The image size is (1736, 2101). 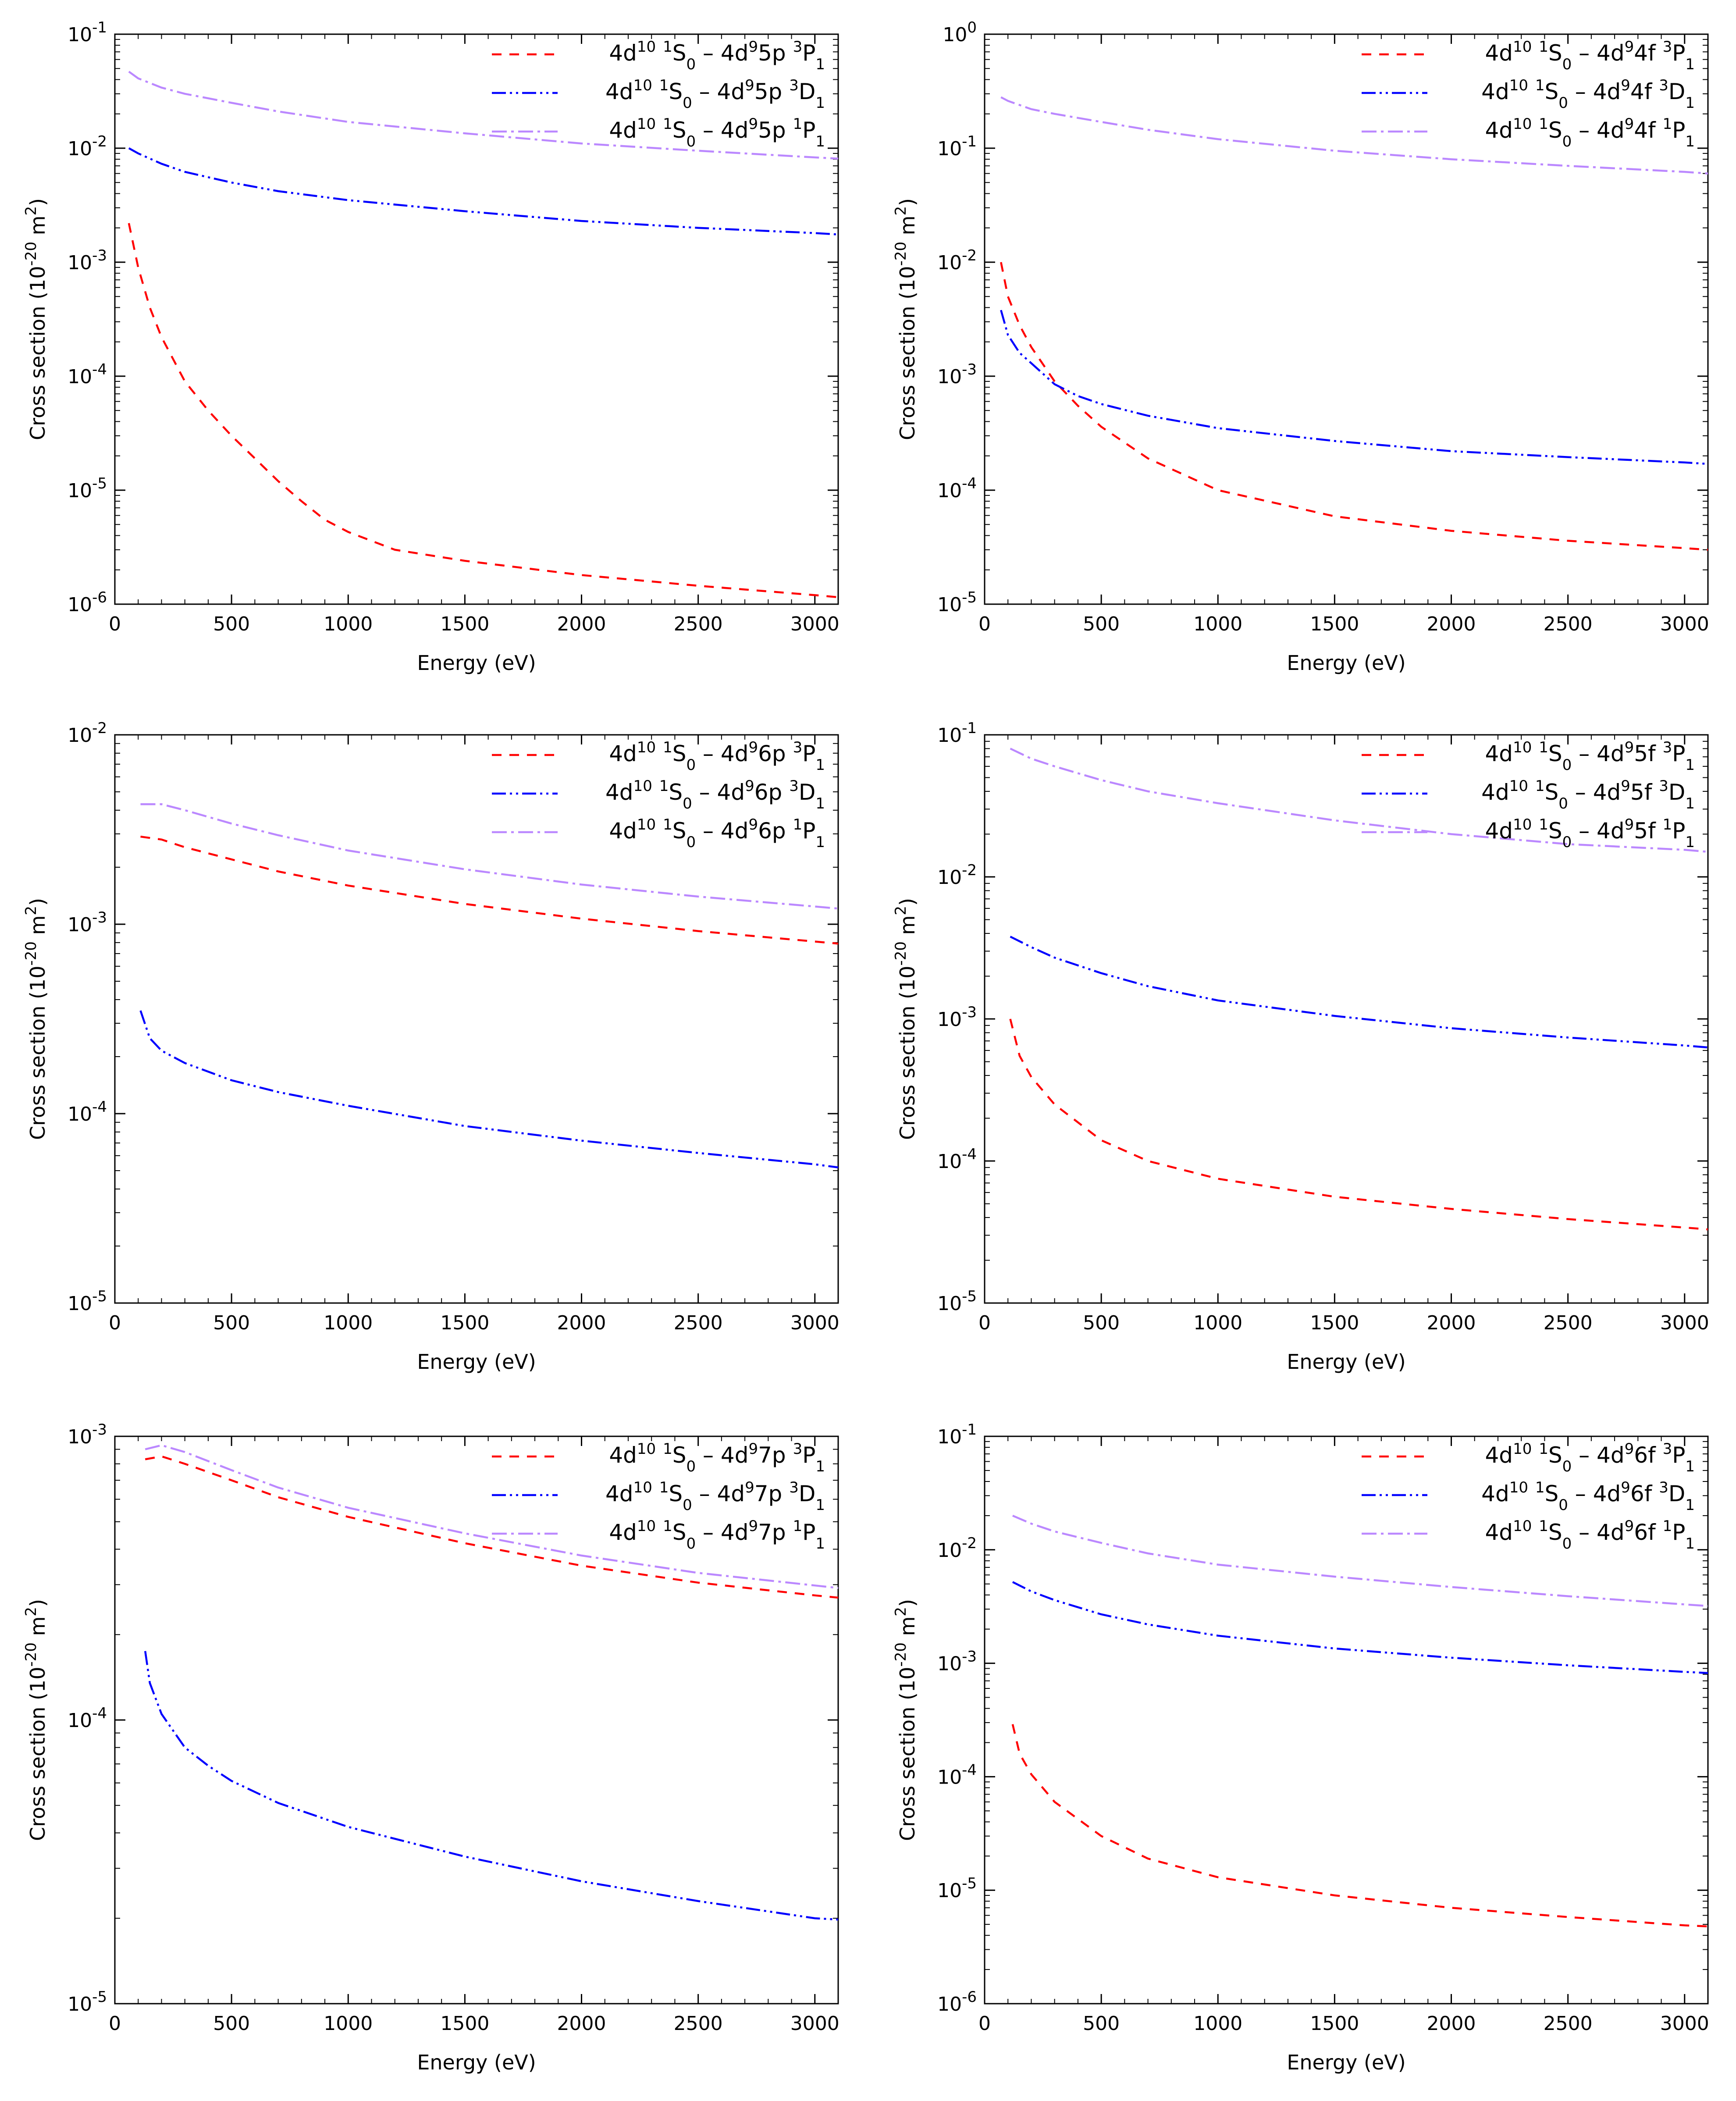 I want to click on legend-entry-3: 4d10 1S0 – 4d95p 1P1, so click(x=658, y=132).